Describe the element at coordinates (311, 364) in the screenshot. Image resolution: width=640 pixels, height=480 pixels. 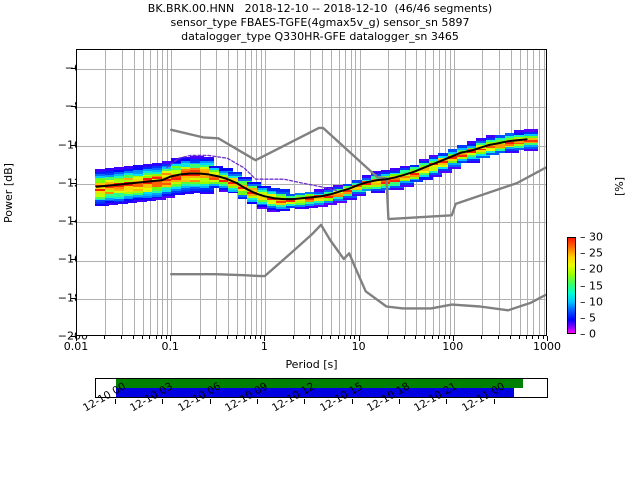
I see `x-axis-label: Period [s]` at that location.